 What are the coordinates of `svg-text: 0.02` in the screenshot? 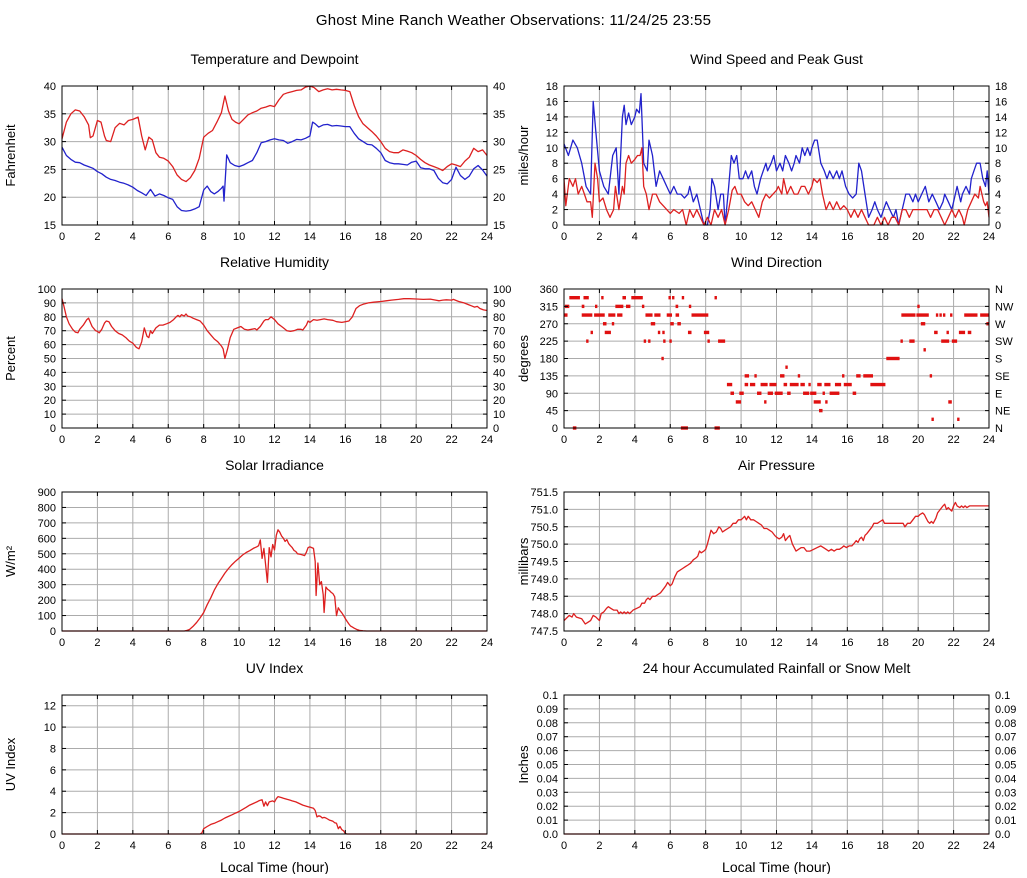 It's located at (1005, 807).